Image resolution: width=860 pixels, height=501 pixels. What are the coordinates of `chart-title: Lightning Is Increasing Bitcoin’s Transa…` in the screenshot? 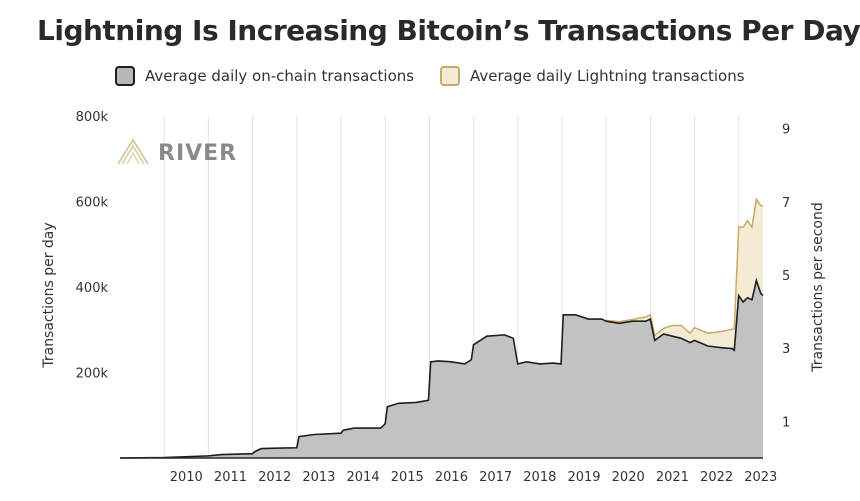 It's located at (448, 30).